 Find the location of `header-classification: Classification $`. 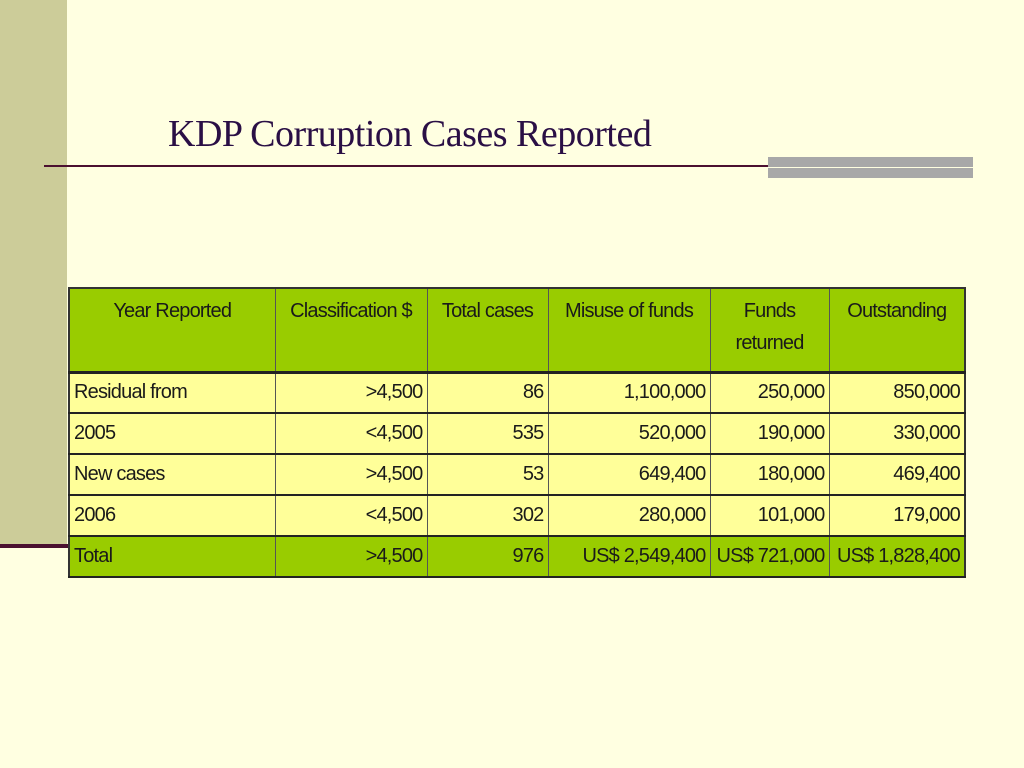

header-classification: Classification $ is located at coordinates (351, 330).